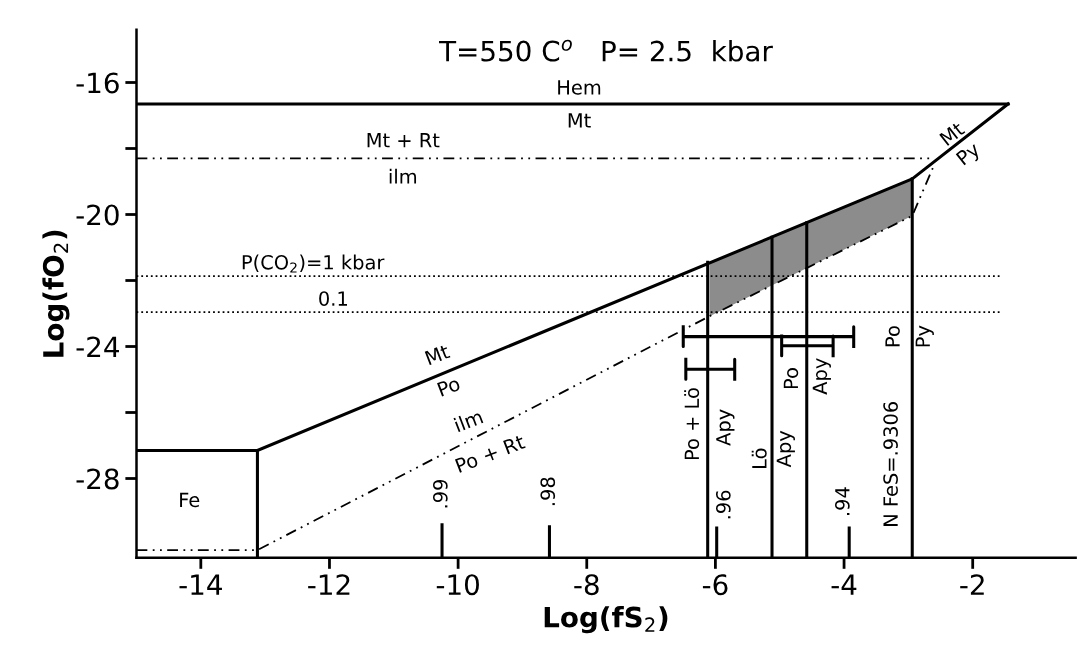 This screenshot has width=1092, height=660. What do you see at coordinates (403, 140) in the screenshot?
I see `annotation: Mt + Rt` at bounding box center [403, 140].